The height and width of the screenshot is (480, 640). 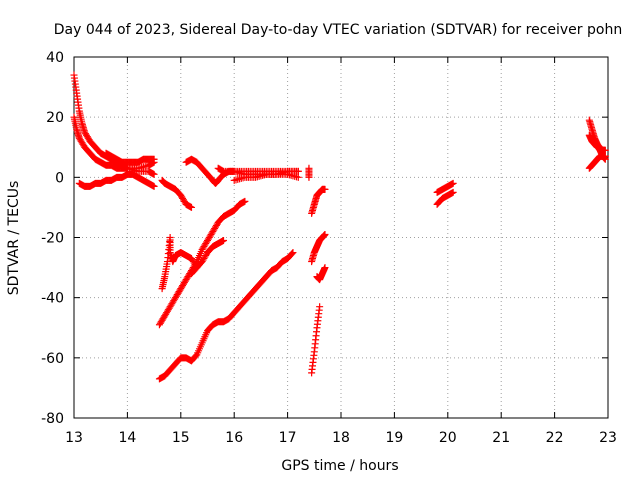 What do you see at coordinates (14, 238) in the screenshot?
I see `y-axis-label: SDTVAR / TECUs` at bounding box center [14, 238].